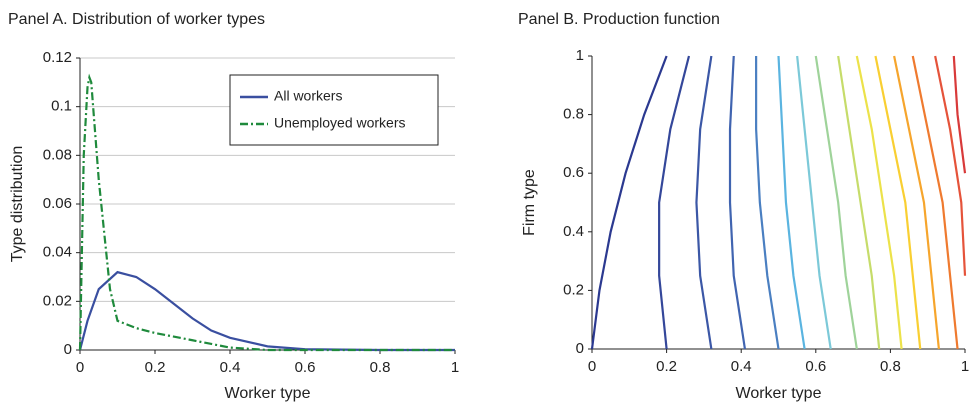  What do you see at coordinates (57, 203) in the screenshot?
I see `y-tick-label: 0.06` at bounding box center [57, 203].